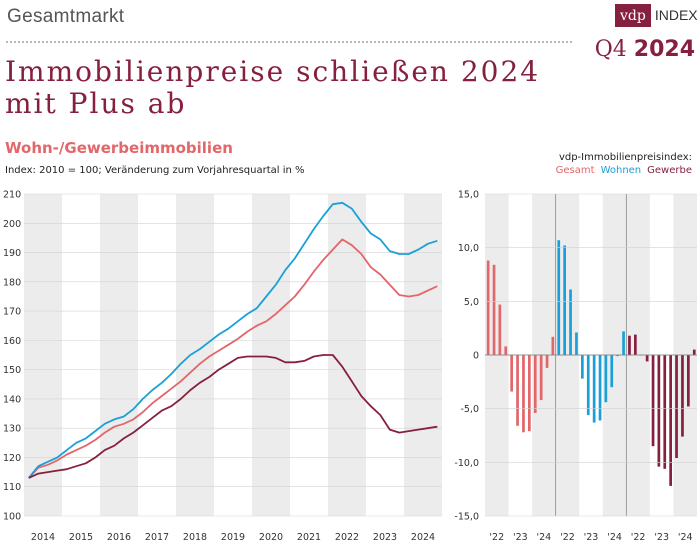 The width and height of the screenshot is (700, 542). I want to click on x-tick-label: 2024, so click(423, 537).